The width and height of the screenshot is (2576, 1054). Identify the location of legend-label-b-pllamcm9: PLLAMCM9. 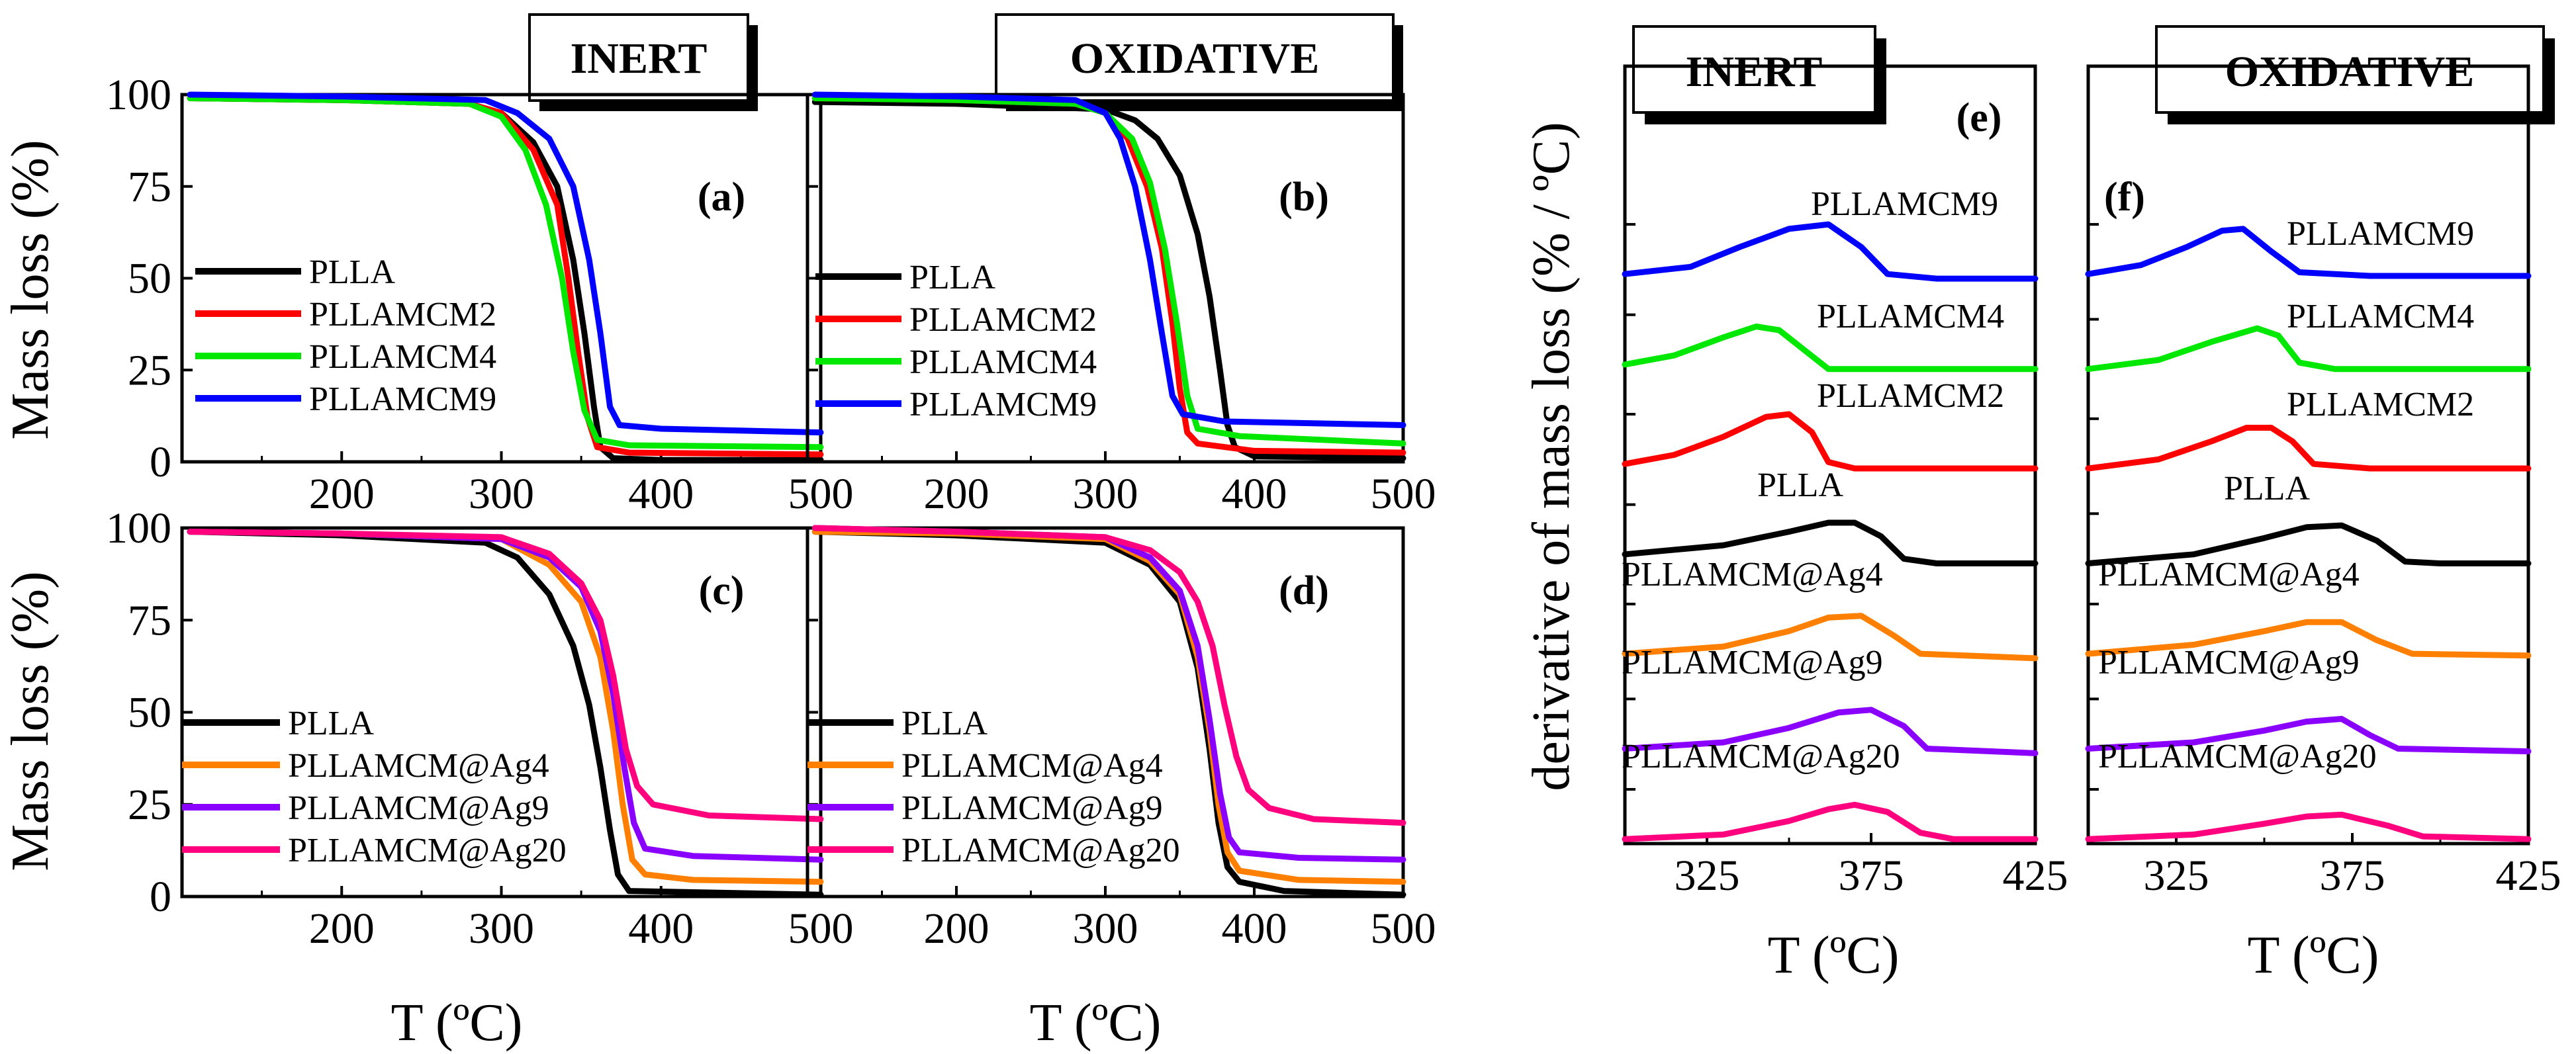
(1003, 404).